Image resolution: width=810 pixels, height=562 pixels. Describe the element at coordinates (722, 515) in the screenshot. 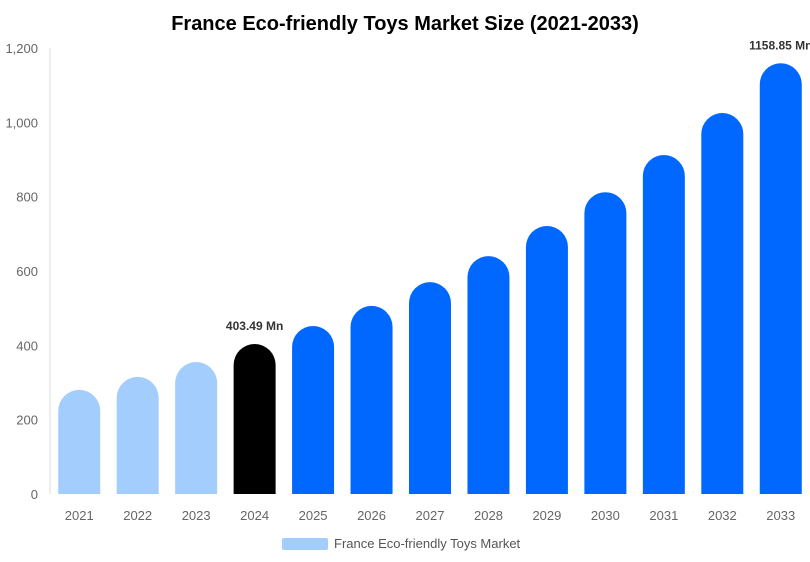

I see `x-tick-label: 2032` at that location.